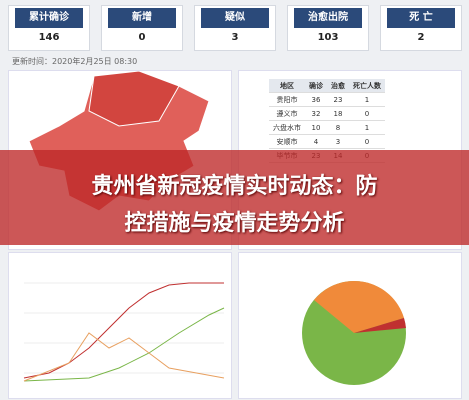 This screenshot has height=400, width=469. What do you see at coordinates (235, 37) in the screenshot?
I see `stat-value: 3` at bounding box center [235, 37].